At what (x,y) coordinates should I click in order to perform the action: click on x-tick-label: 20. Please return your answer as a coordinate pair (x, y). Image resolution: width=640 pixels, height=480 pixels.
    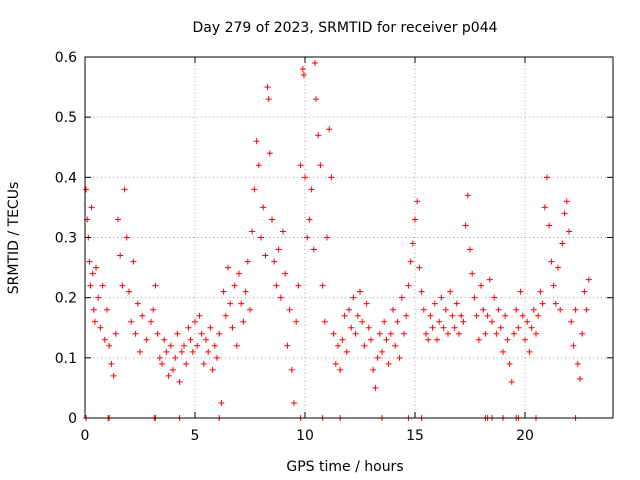
    Looking at the image, I should click on (525, 436).